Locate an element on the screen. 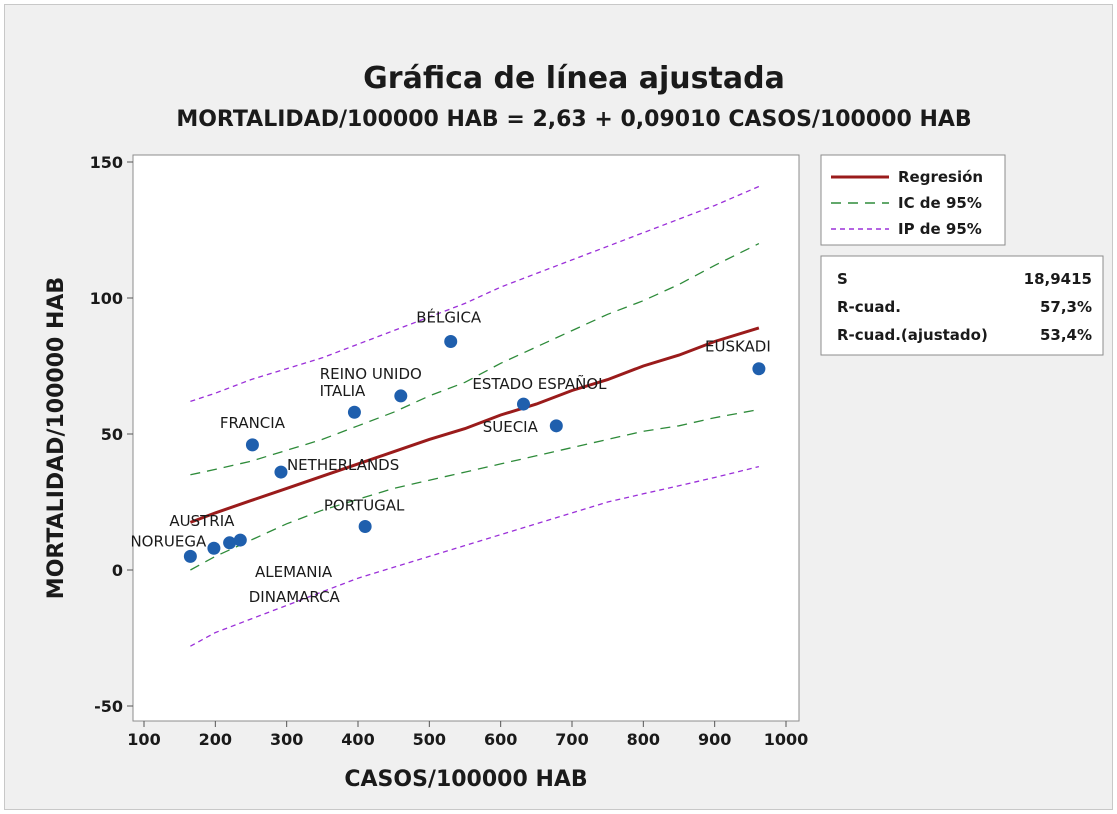 The image size is (1117, 814). point-label-reino-unido: REINO UNIDO is located at coordinates (371, 374).